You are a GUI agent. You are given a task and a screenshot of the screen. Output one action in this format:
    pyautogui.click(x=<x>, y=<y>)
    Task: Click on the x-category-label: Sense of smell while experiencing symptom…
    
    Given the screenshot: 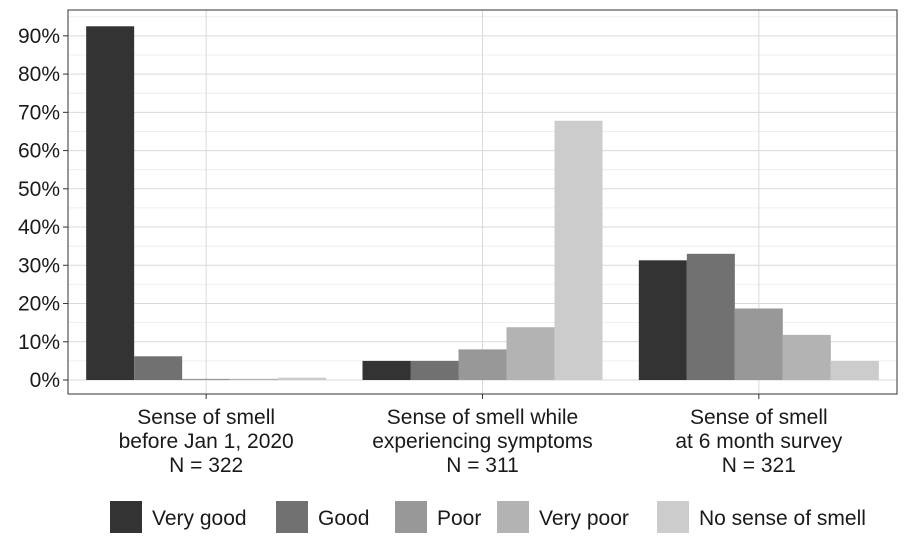 What is the action you would take?
    pyautogui.click(x=482, y=441)
    